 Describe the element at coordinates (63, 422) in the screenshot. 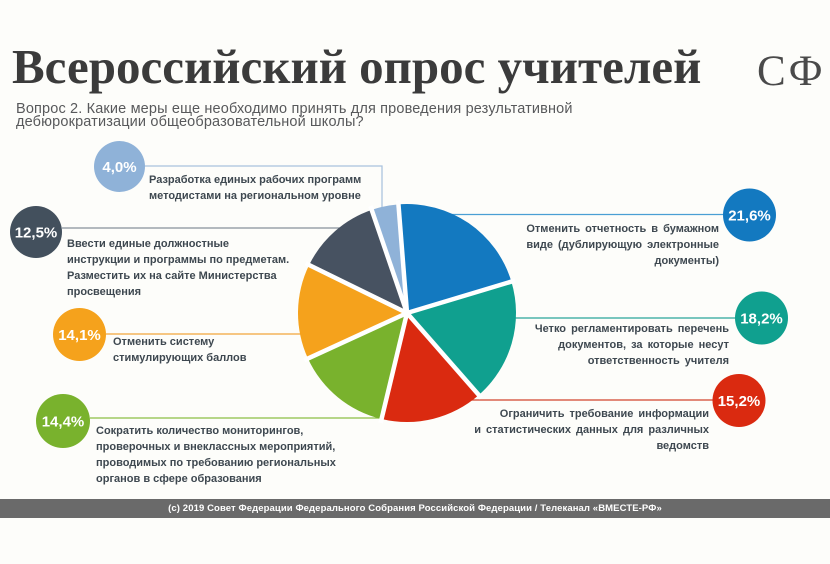

I see `svg-text: 14,4%` at that location.